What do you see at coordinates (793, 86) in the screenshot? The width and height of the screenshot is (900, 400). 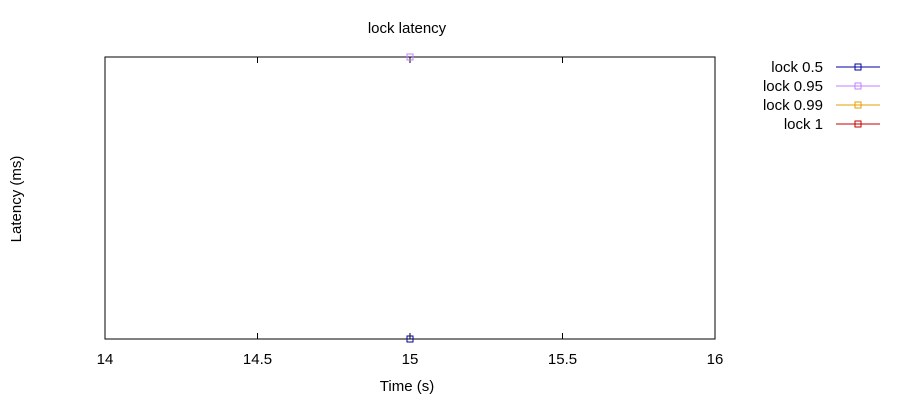 I see `legend-label: lock 0.95` at bounding box center [793, 86].